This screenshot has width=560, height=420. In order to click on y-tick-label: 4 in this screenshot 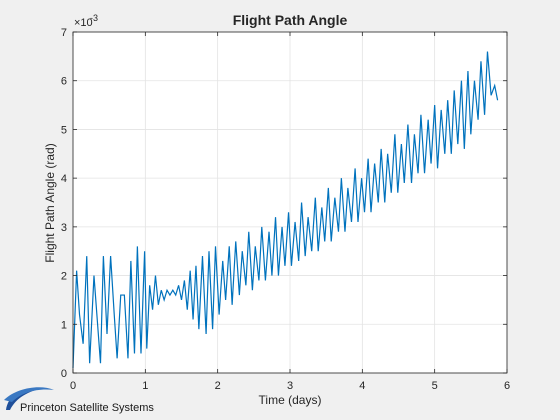, I will do `click(64, 179)`.